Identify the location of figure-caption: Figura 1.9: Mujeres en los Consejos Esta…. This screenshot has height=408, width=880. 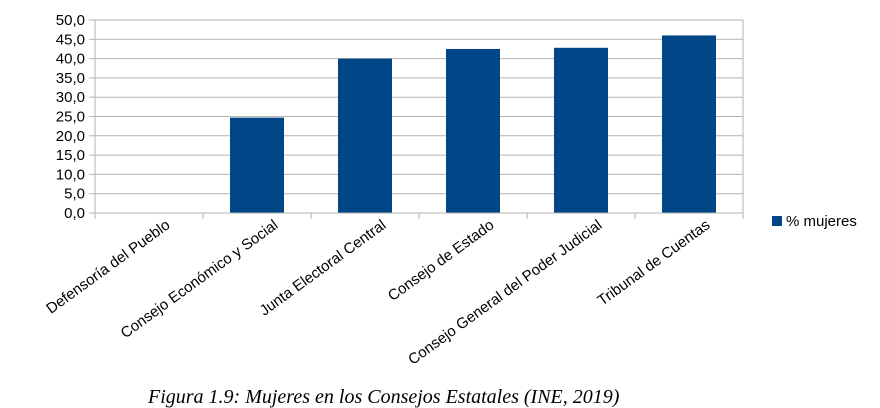
(384, 397).